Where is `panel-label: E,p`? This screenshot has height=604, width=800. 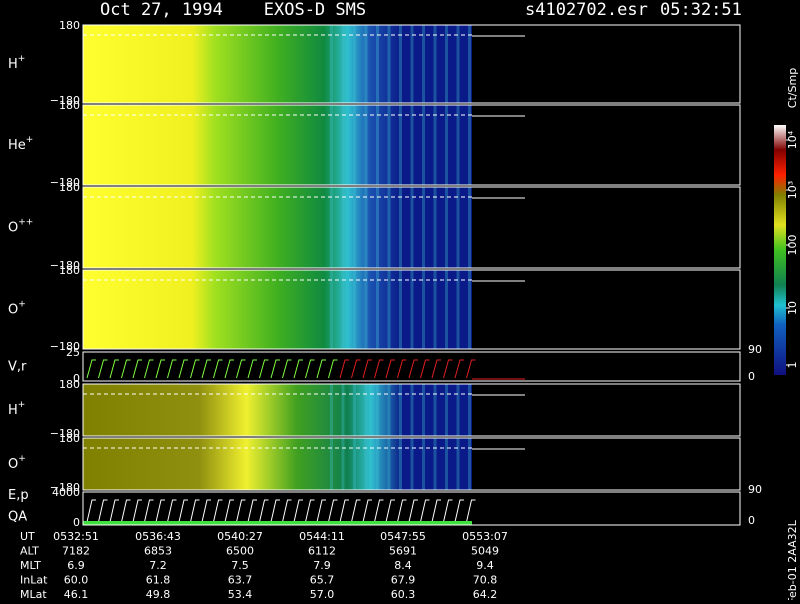
panel-label: E,p is located at coordinates (18, 495).